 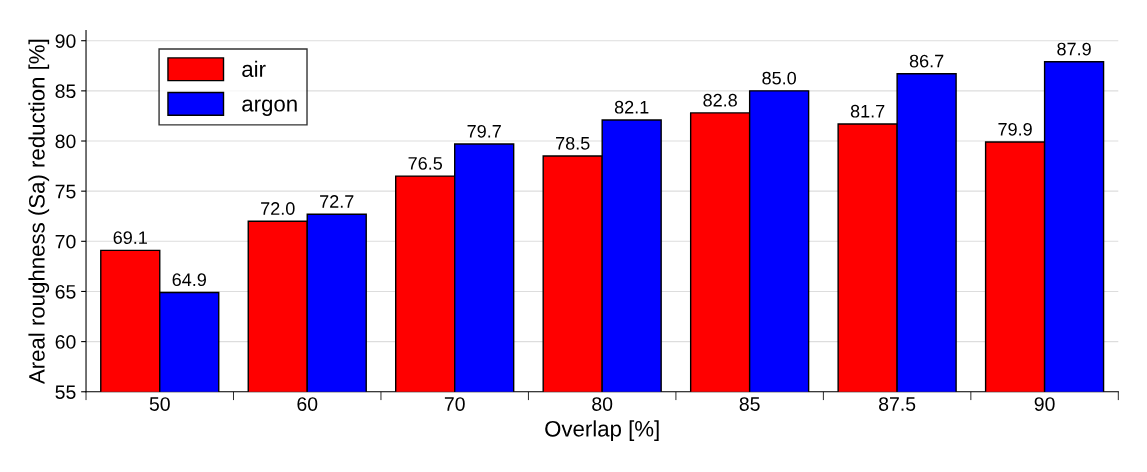 I want to click on y-tick-label: 65, so click(x=65, y=291).